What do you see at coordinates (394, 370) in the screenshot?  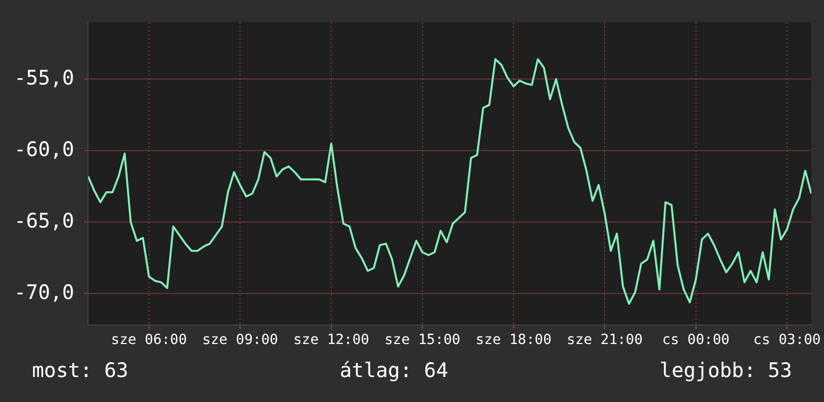 I see `text: átlag: 64` at bounding box center [394, 370].